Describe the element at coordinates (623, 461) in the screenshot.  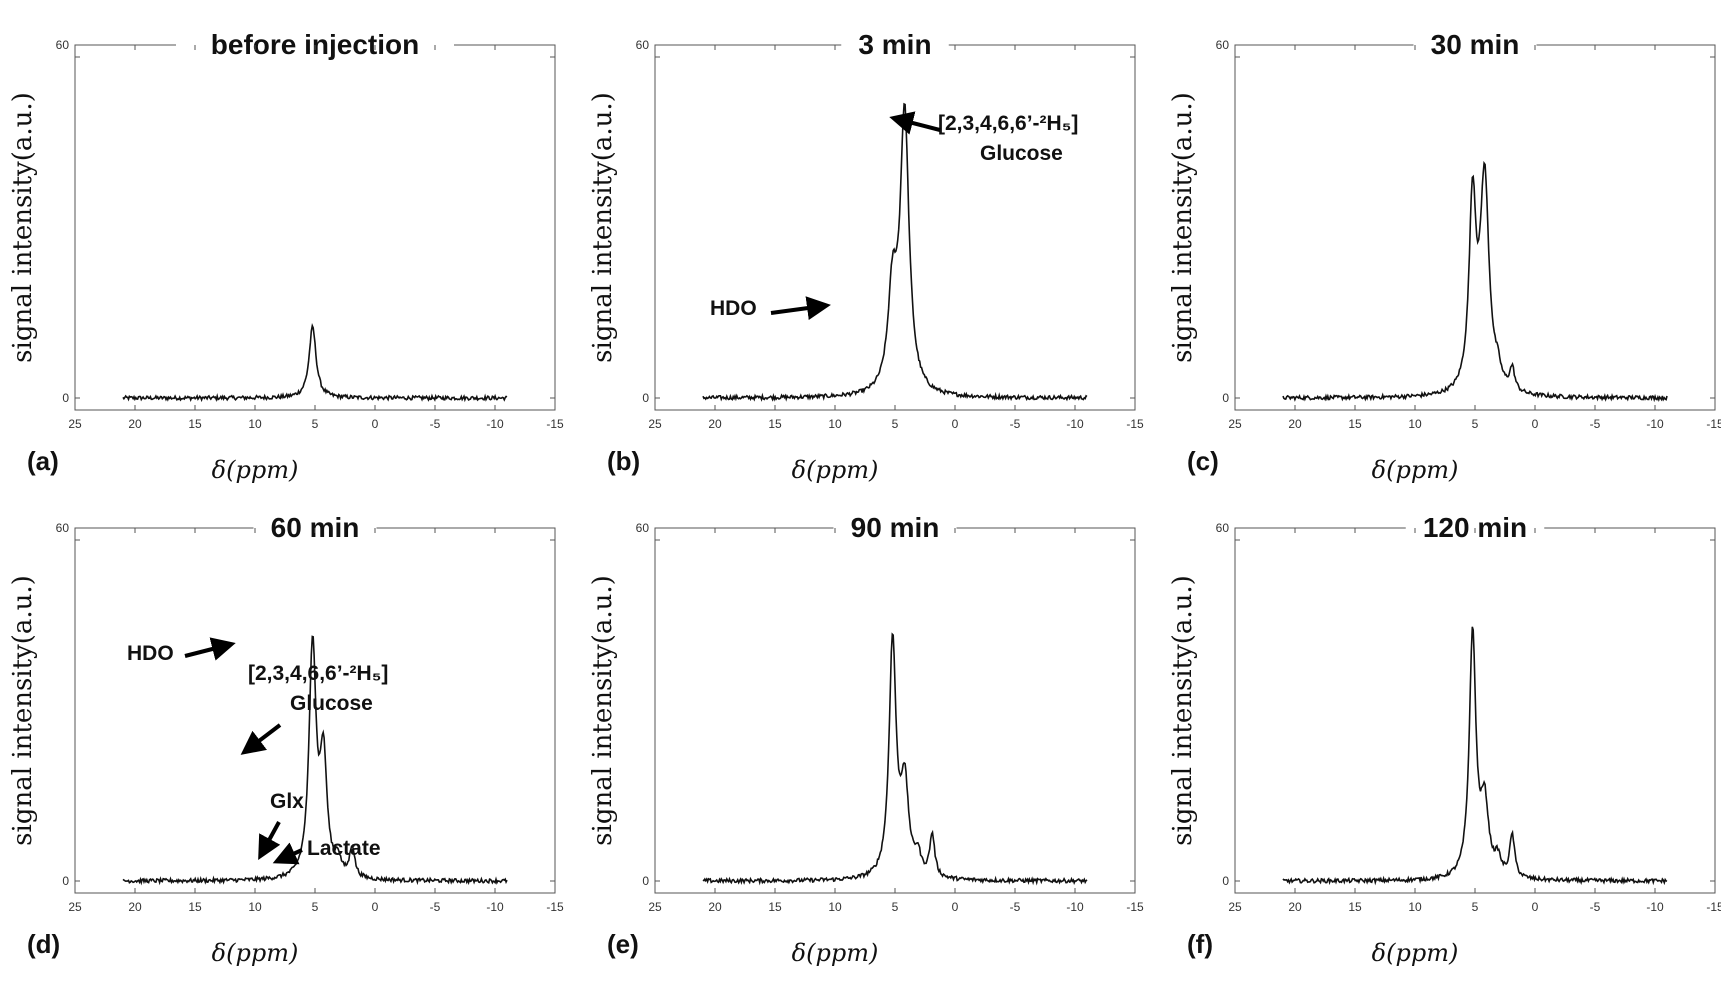
I see `panel-label: (b)` at that location.